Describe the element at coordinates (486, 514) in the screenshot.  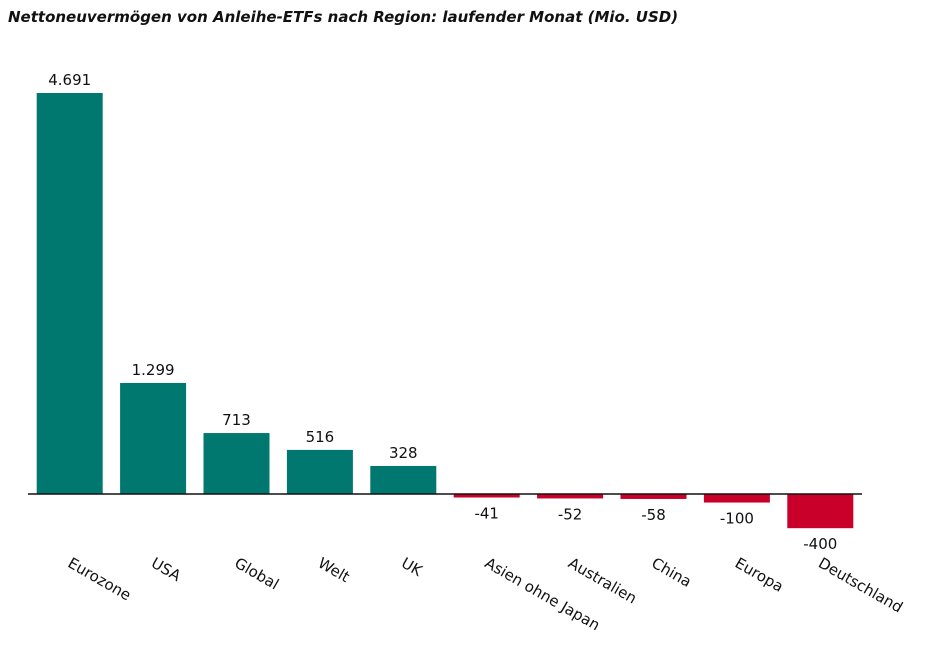
I see `value-label: -41` at that location.